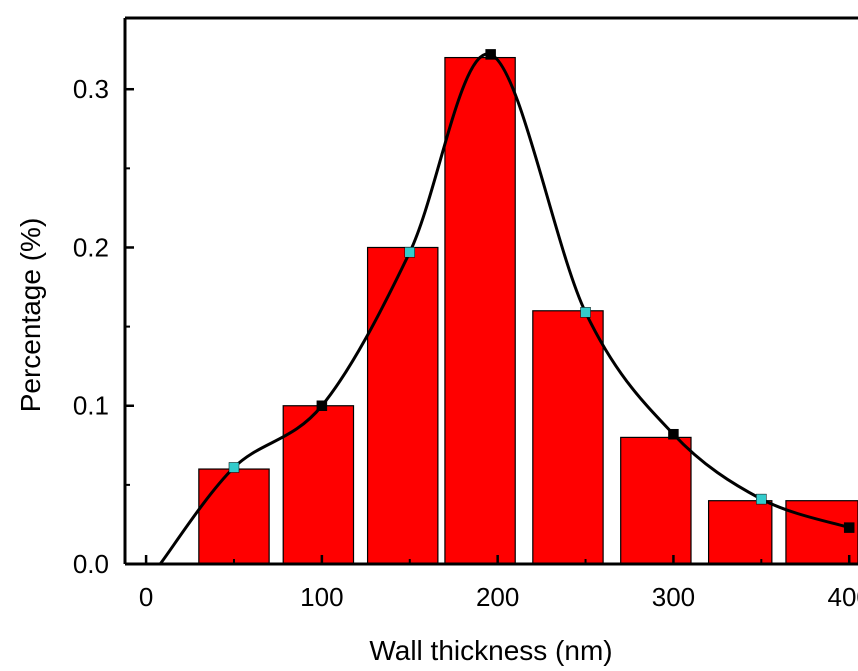 The height and width of the screenshot is (671, 858). What do you see at coordinates (30, 315) in the screenshot?
I see `y-axis-title: Percentage (%)` at bounding box center [30, 315].